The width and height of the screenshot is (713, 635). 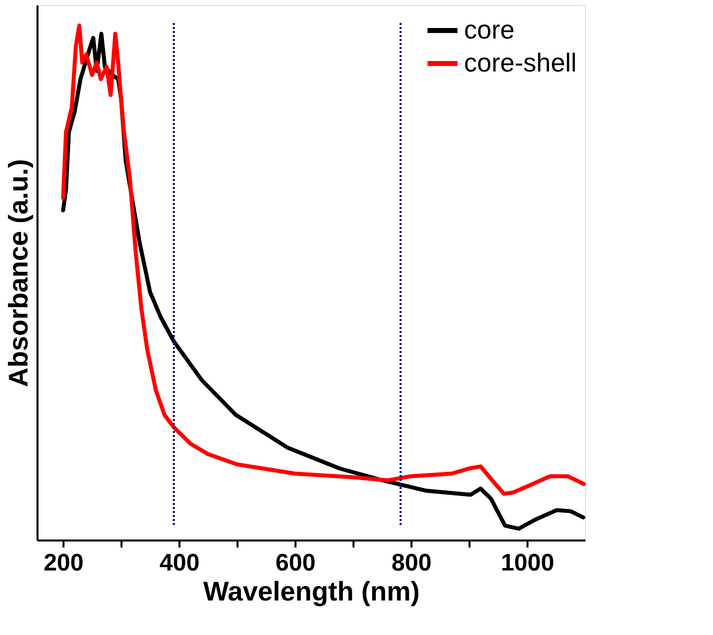 What do you see at coordinates (296, 563) in the screenshot?
I see `x-tick-label: 600` at bounding box center [296, 563].